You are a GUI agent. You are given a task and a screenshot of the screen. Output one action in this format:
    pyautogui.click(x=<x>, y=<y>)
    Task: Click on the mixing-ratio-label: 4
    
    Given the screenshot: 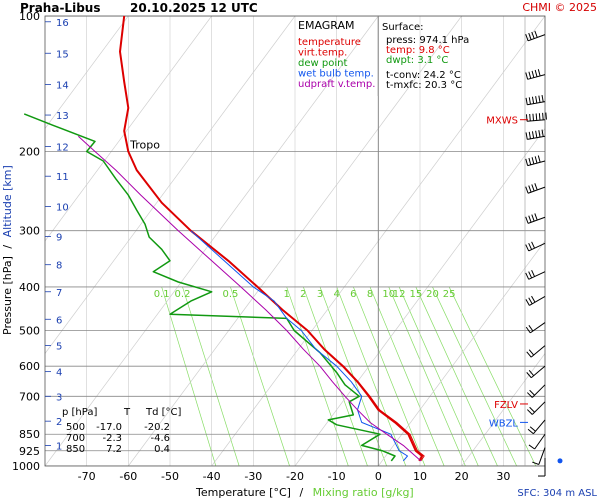 What is the action you would take?
    pyautogui.click(x=336, y=294)
    